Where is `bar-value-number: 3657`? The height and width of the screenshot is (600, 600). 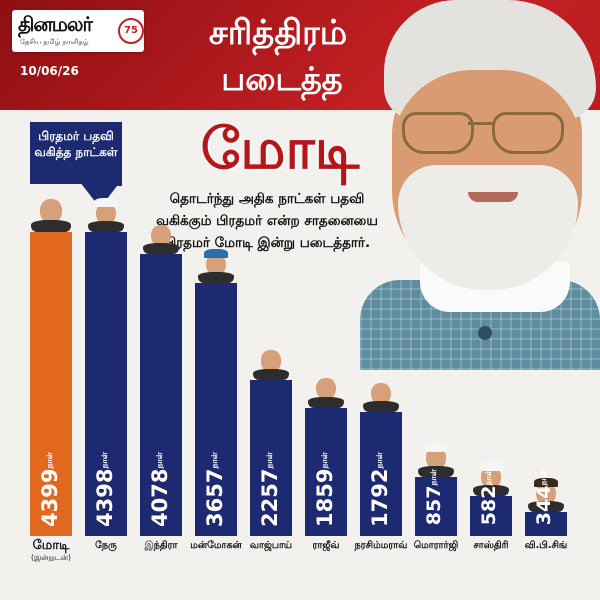
bar-value-number: 3657 is located at coordinates (215, 497).